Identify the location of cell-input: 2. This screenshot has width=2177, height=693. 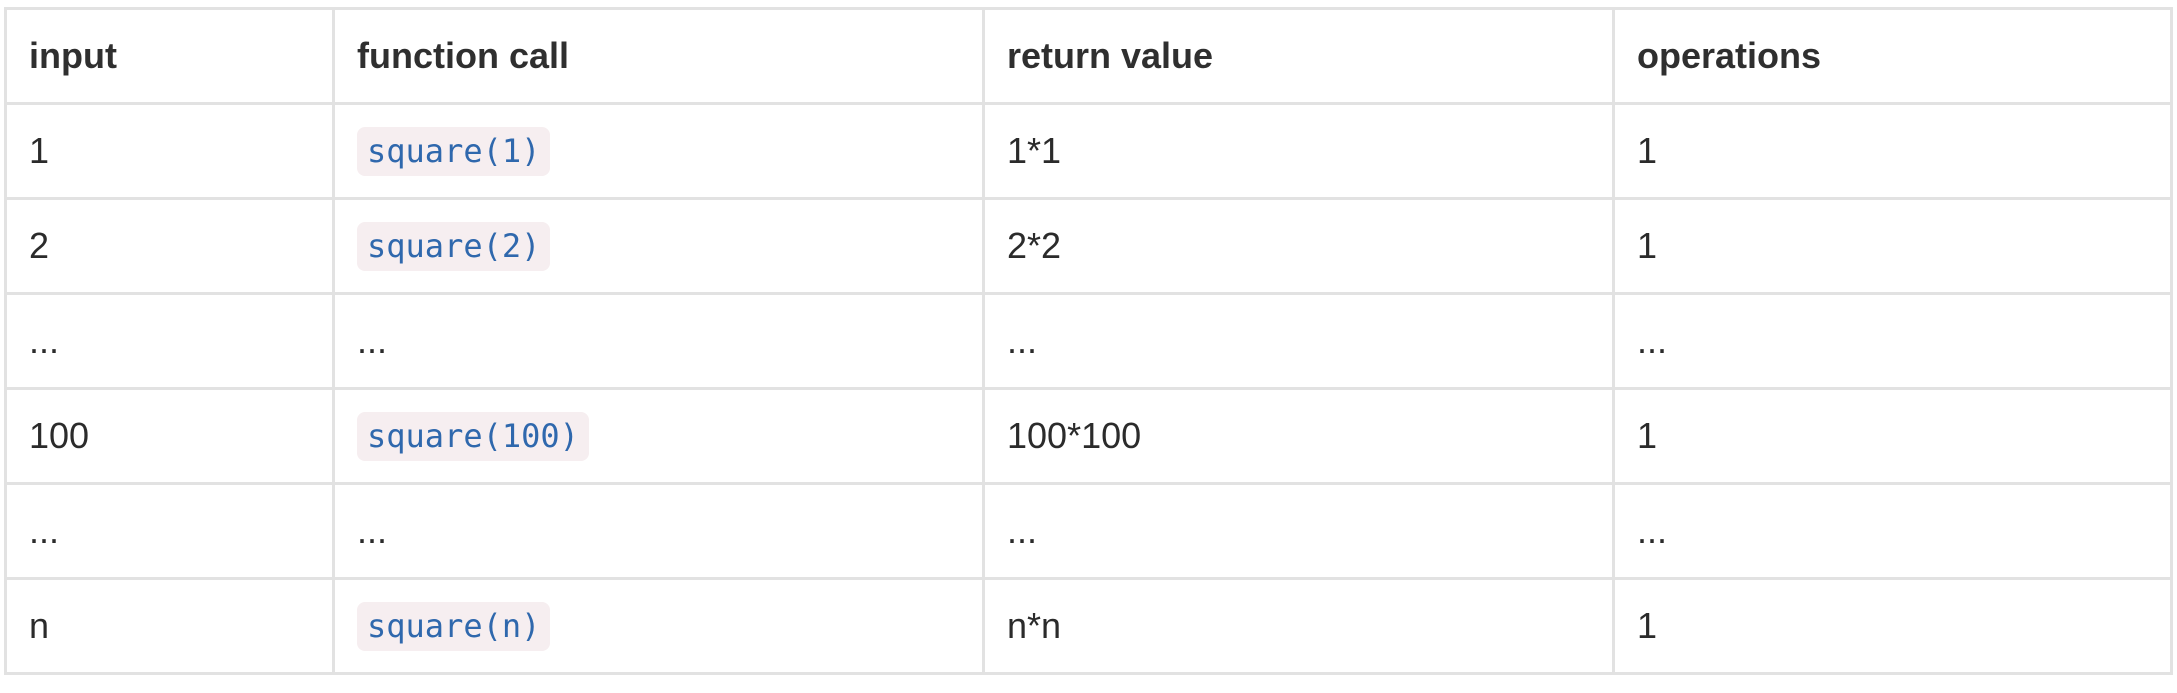
(169, 246).